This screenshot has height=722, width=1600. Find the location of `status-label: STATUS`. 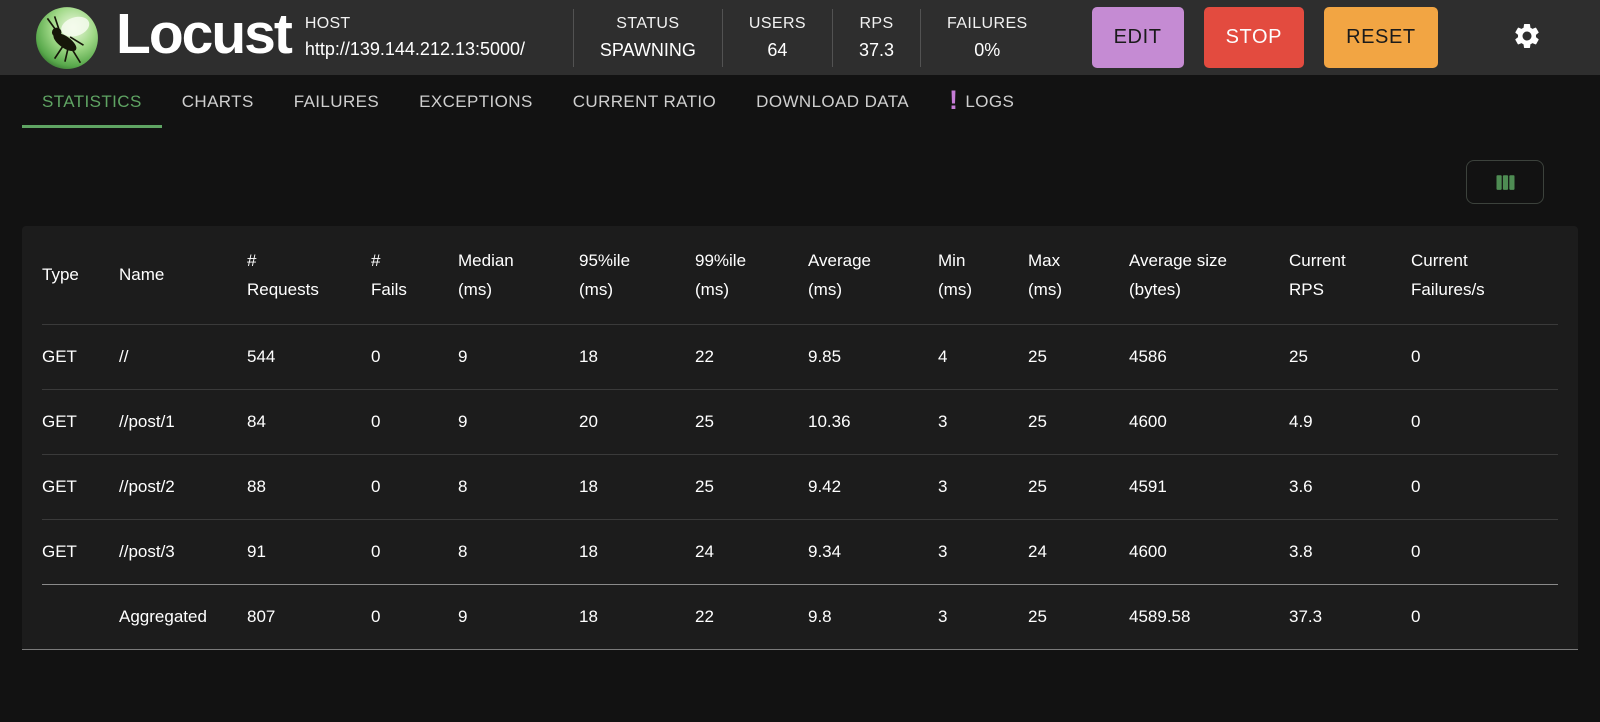

status-label: STATUS is located at coordinates (648, 23).